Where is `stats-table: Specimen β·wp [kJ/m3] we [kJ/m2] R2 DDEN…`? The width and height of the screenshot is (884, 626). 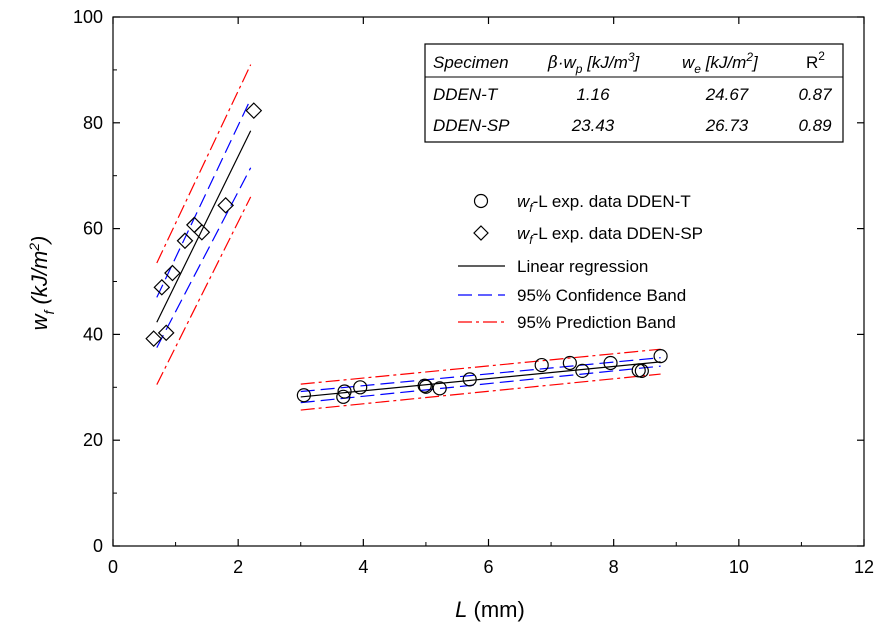
stats-table: Specimen β·wp [kJ/m3] we [kJ/m2] R2 DDEN… is located at coordinates (634, 93).